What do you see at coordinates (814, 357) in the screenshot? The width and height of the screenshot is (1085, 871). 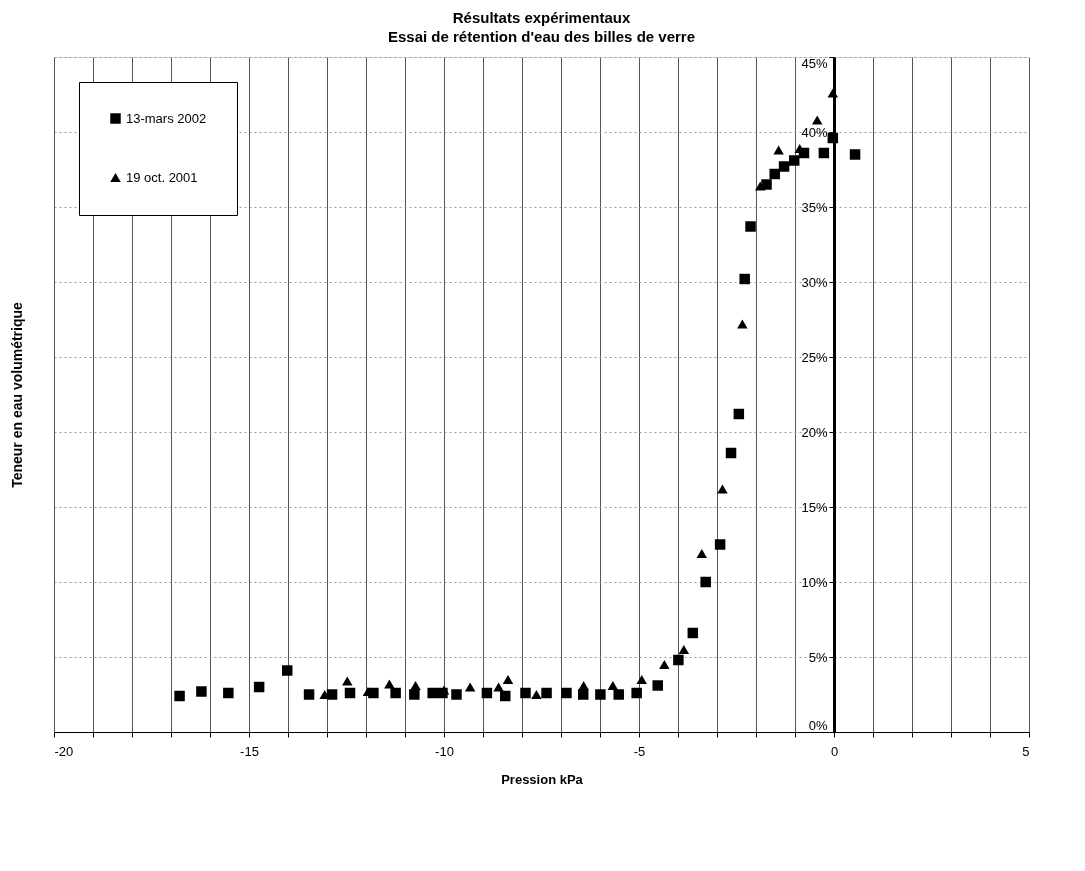 I see `y-tick-label: 25%` at bounding box center [814, 357].